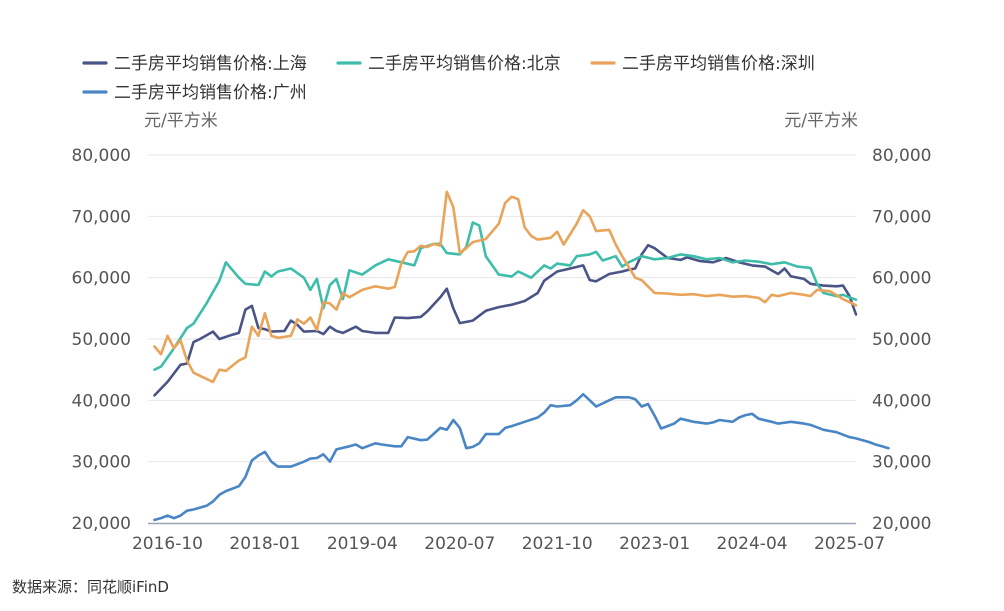 Image resolution: width=1004 pixels, height=611 pixels. What do you see at coordinates (210, 93) in the screenshot?
I see `legend-label: 二手房平均销售价格:广州` at bounding box center [210, 93].